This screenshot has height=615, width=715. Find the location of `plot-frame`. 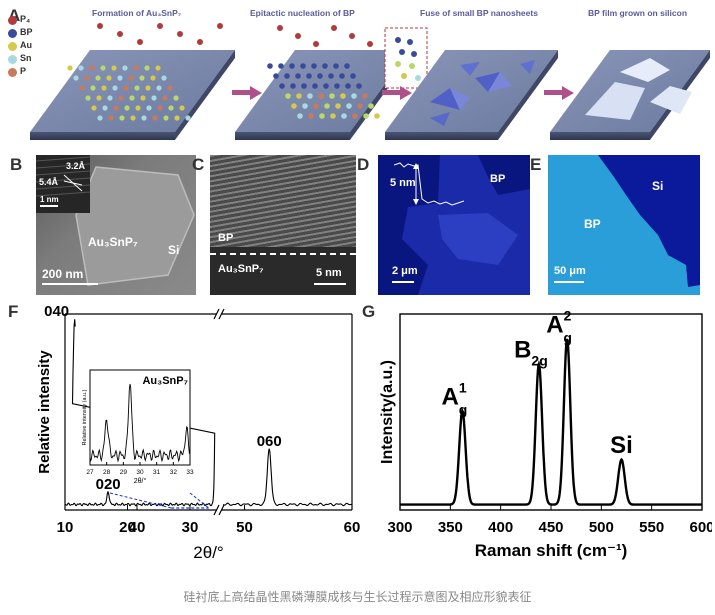

plot-frame is located at coordinates (551, 412).